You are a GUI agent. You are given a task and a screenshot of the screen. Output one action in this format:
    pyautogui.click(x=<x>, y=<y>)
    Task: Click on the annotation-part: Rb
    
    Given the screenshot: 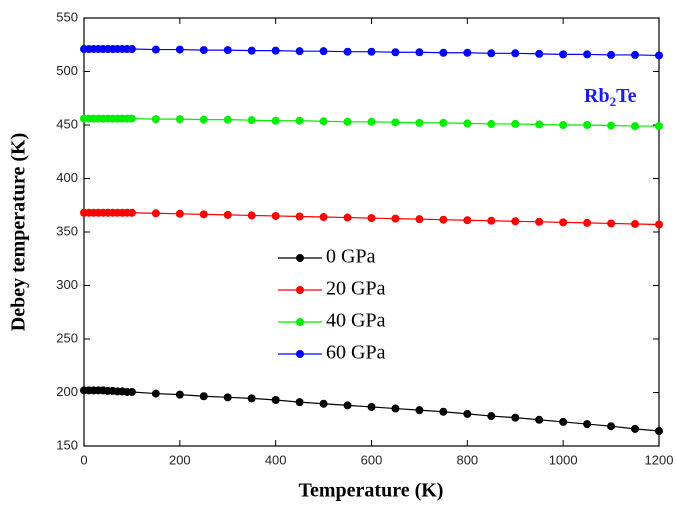 What is the action you would take?
    pyautogui.click(x=597, y=96)
    